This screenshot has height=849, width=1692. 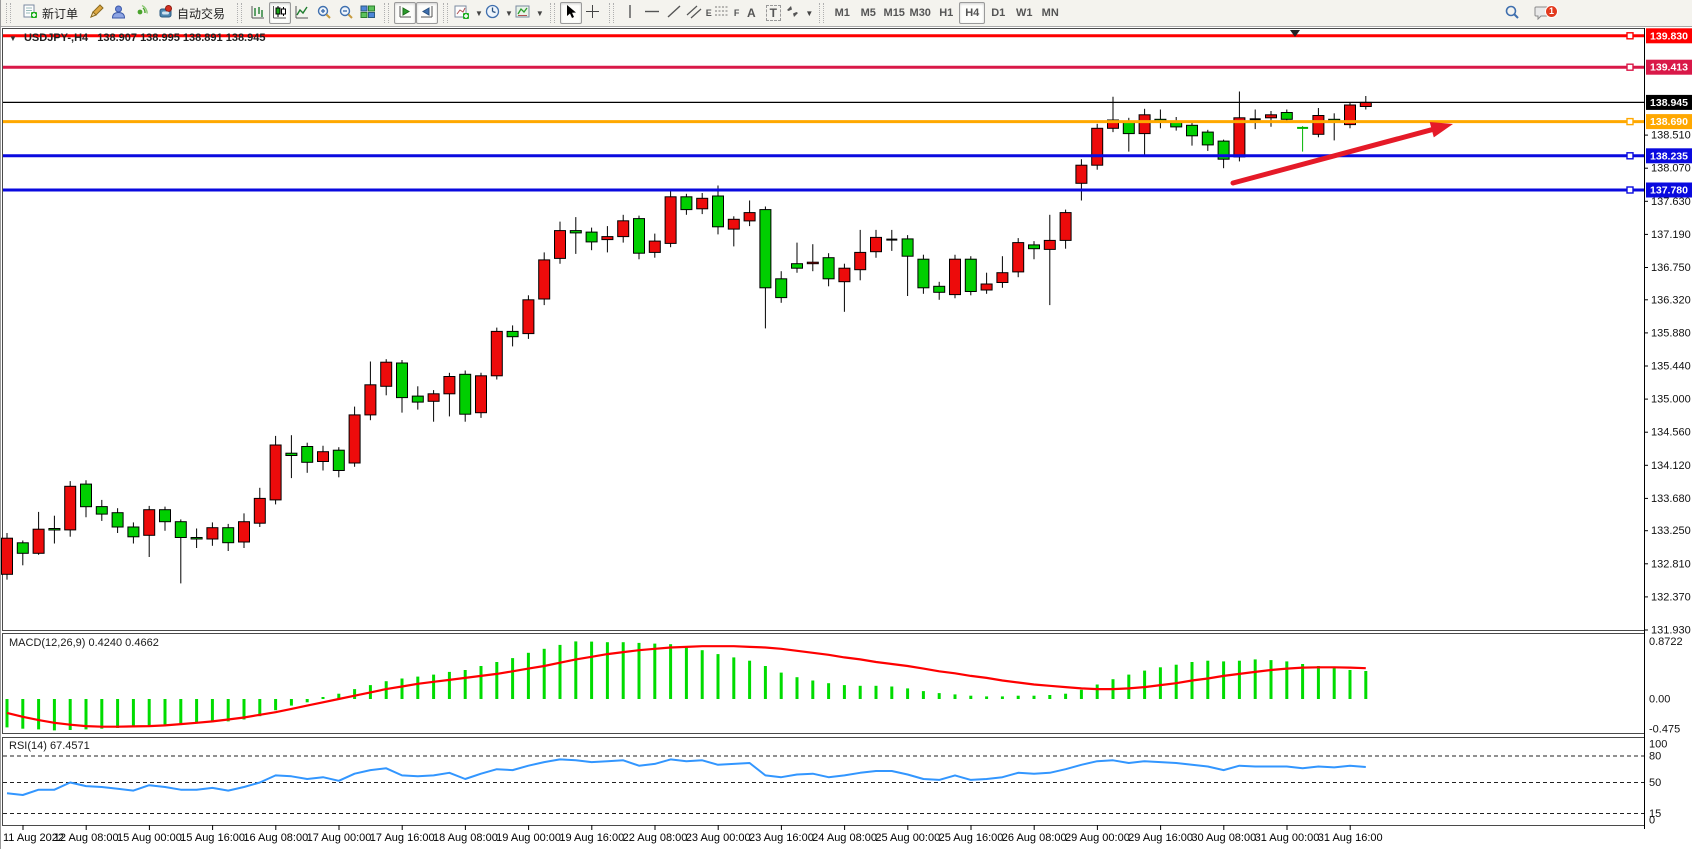 What do you see at coordinates (686, 777) in the screenshot?
I see `rsi-line` at bounding box center [686, 777].